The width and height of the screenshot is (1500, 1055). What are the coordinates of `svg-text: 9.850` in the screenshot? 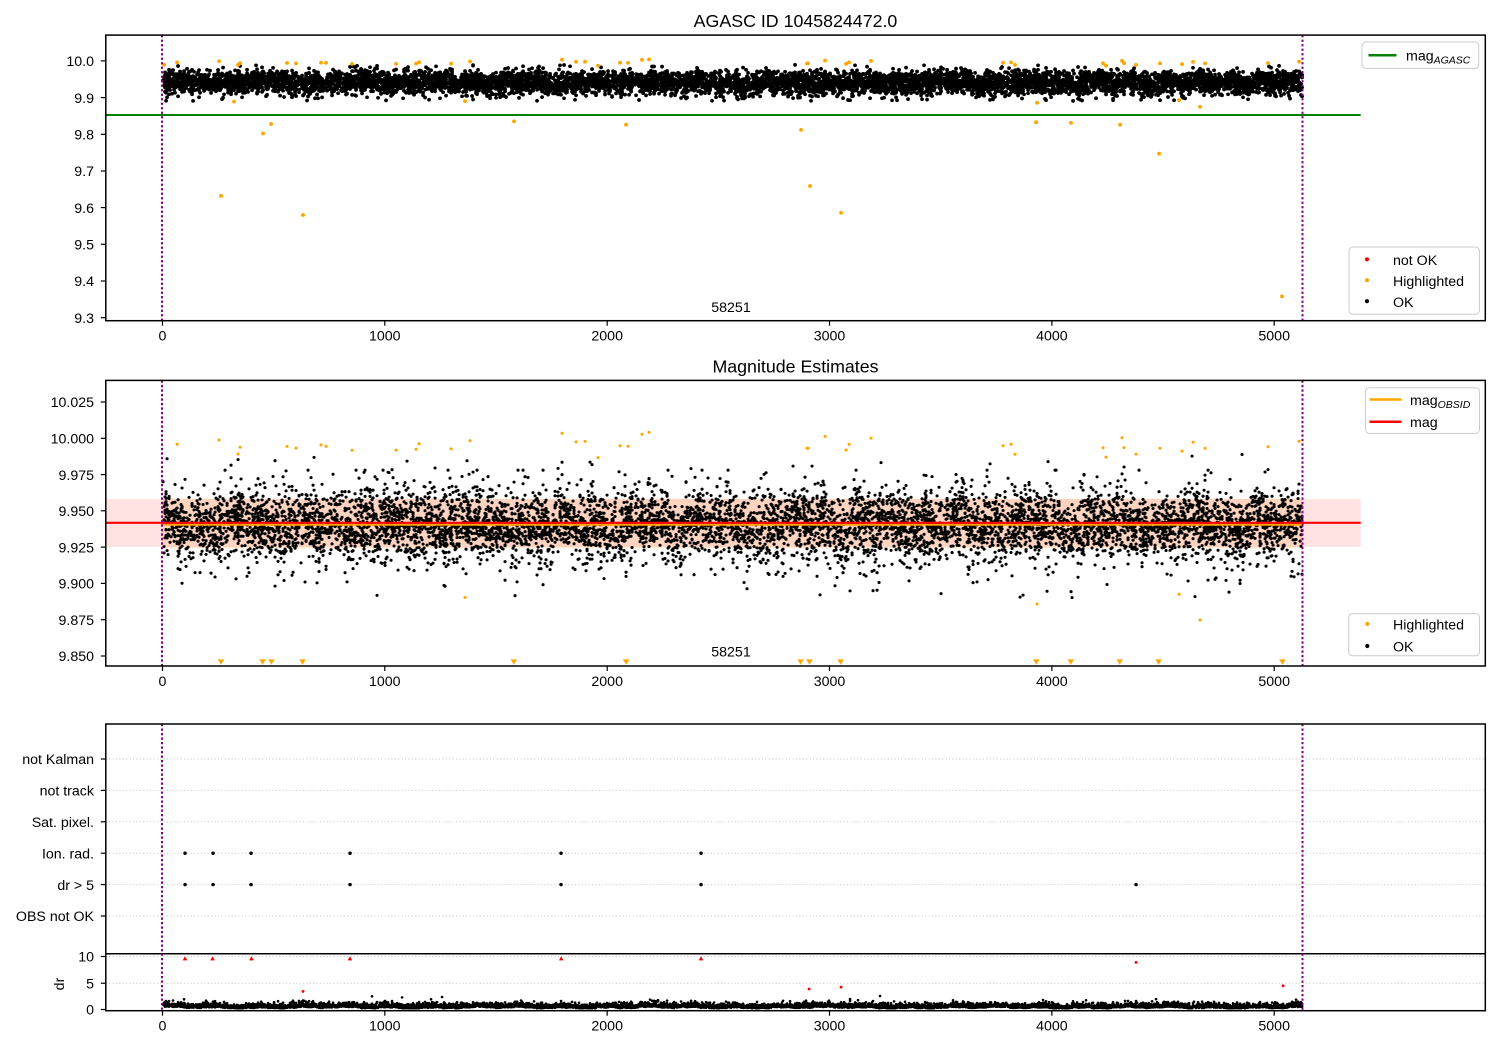 It's located at (76, 657).